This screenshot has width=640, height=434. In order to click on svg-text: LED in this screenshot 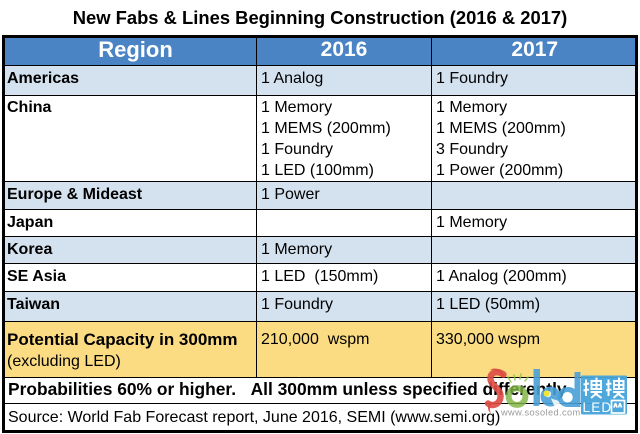, I will do `click(598, 407)`.